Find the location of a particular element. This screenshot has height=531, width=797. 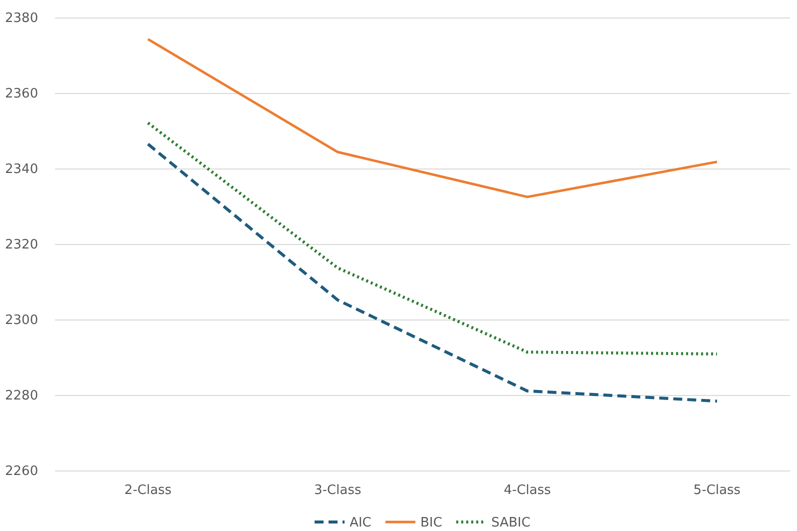

y-tick-label: 2340 is located at coordinates (21, 170).